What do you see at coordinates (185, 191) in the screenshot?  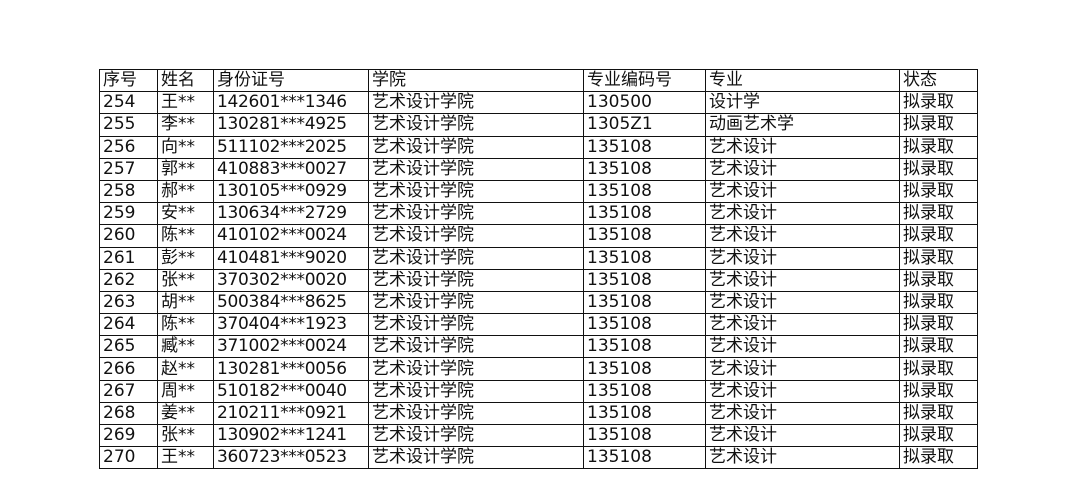 I see `name-cell: 郝**` at bounding box center [185, 191].